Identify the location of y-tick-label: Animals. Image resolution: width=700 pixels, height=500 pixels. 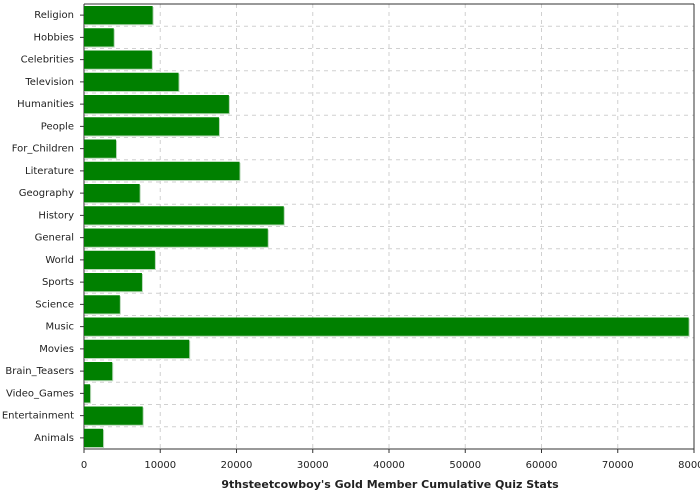
(54, 438).